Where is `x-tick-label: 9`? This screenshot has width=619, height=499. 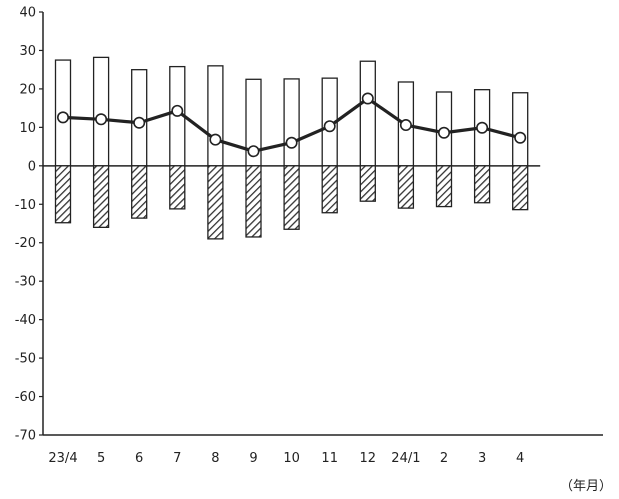 x-tick-label: 9 is located at coordinates (253, 458).